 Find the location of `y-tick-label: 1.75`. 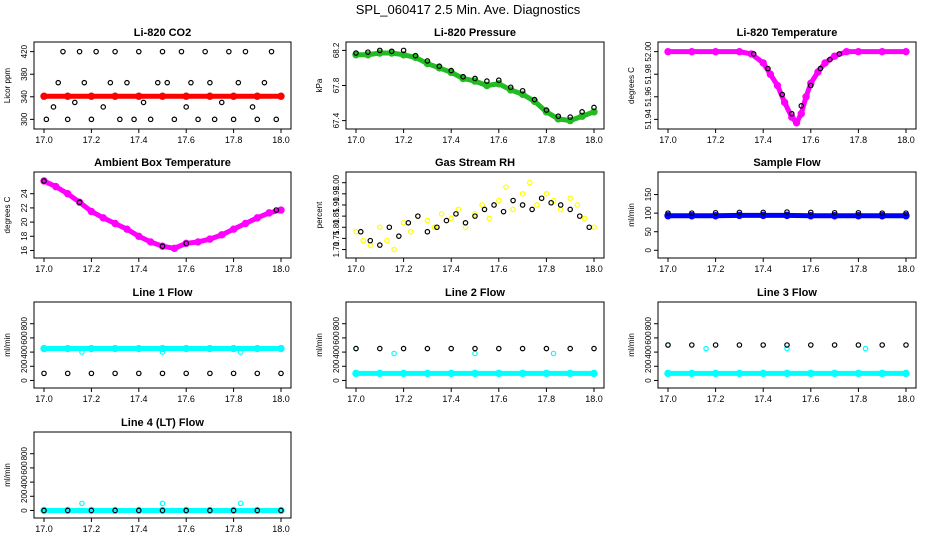

y-tick-label: 1.75 is located at coordinates (336, 238).